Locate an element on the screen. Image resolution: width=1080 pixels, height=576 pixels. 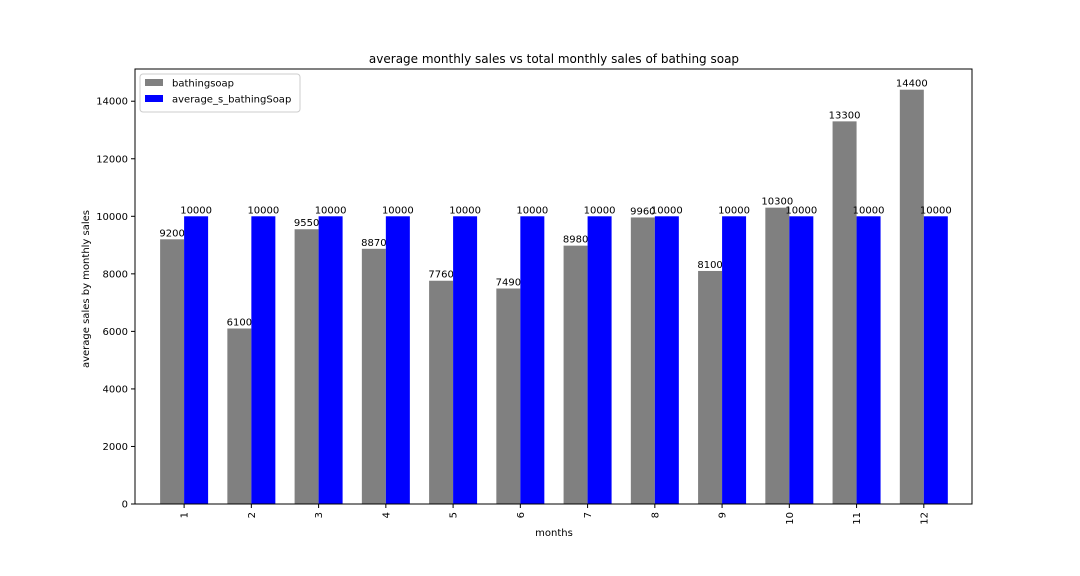
legend-swatch-average is located at coordinates (154, 98).